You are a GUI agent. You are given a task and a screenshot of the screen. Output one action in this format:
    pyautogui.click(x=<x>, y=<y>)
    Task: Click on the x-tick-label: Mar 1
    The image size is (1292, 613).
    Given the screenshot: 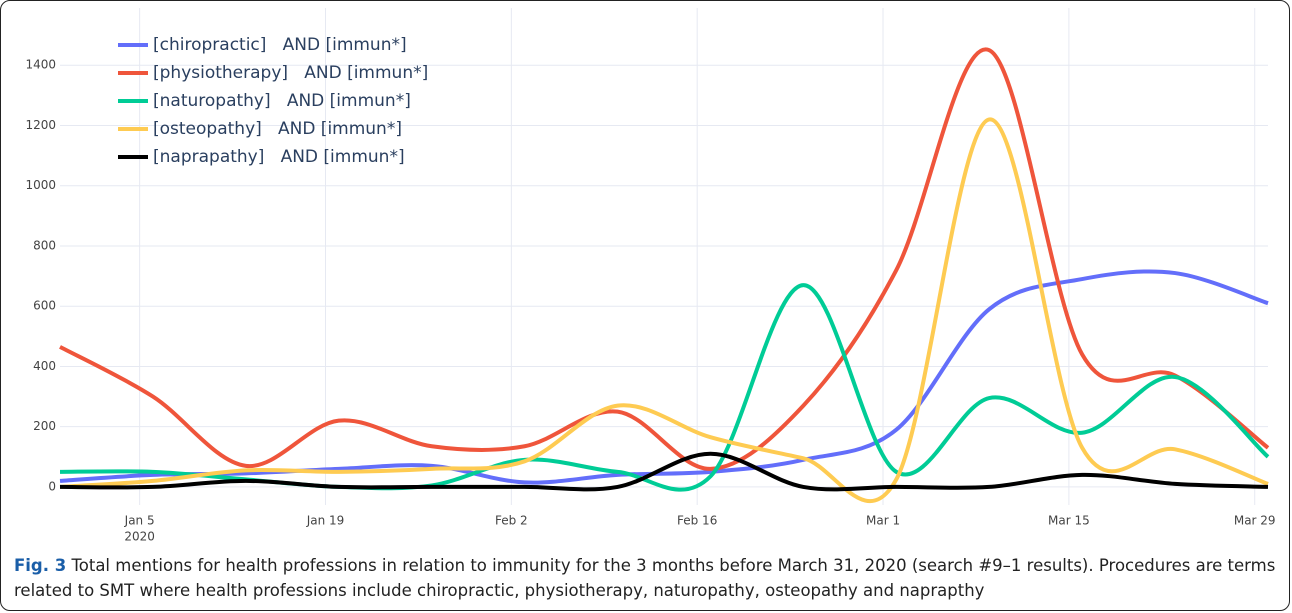 What is the action you would take?
    pyautogui.click(x=883, y=521)
    